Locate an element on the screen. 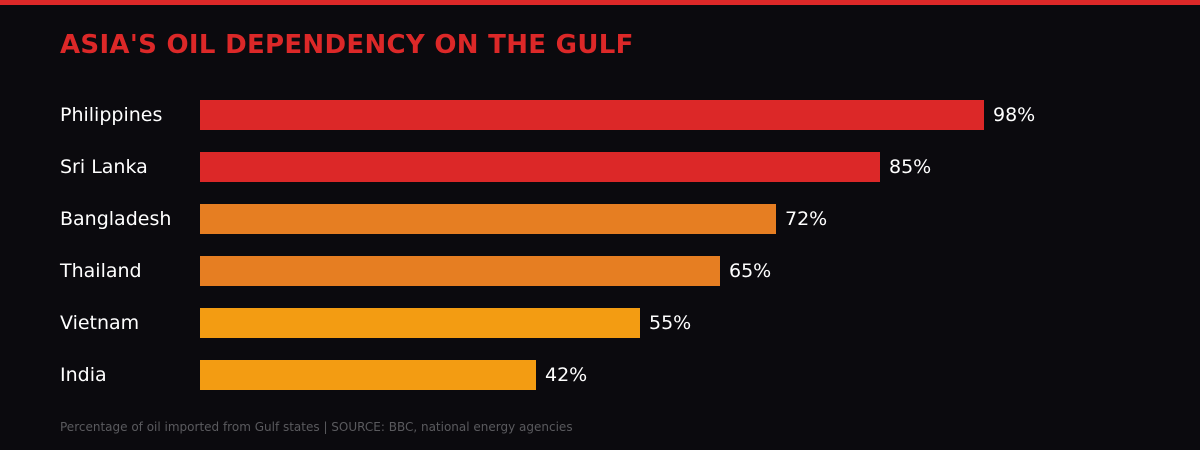  bar-philippines is located at coordinates (592, 115).